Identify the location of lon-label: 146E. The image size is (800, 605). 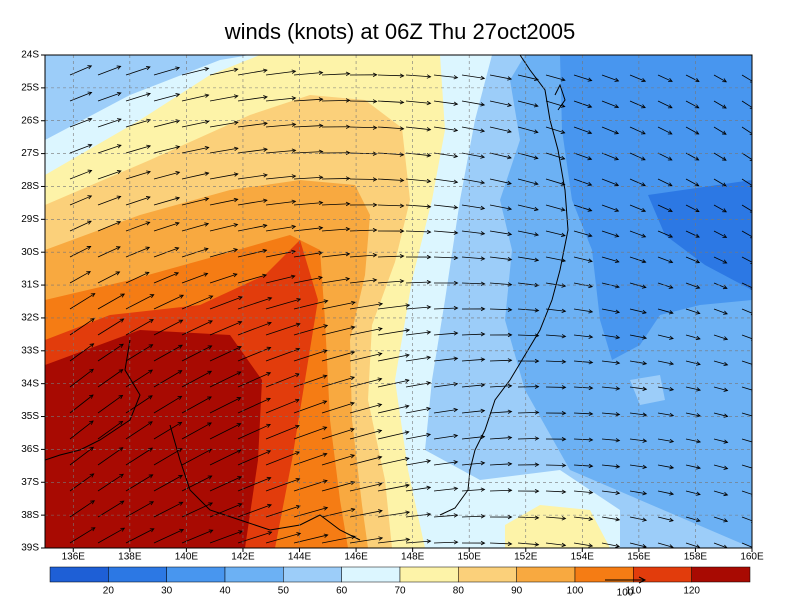
(356, 557).